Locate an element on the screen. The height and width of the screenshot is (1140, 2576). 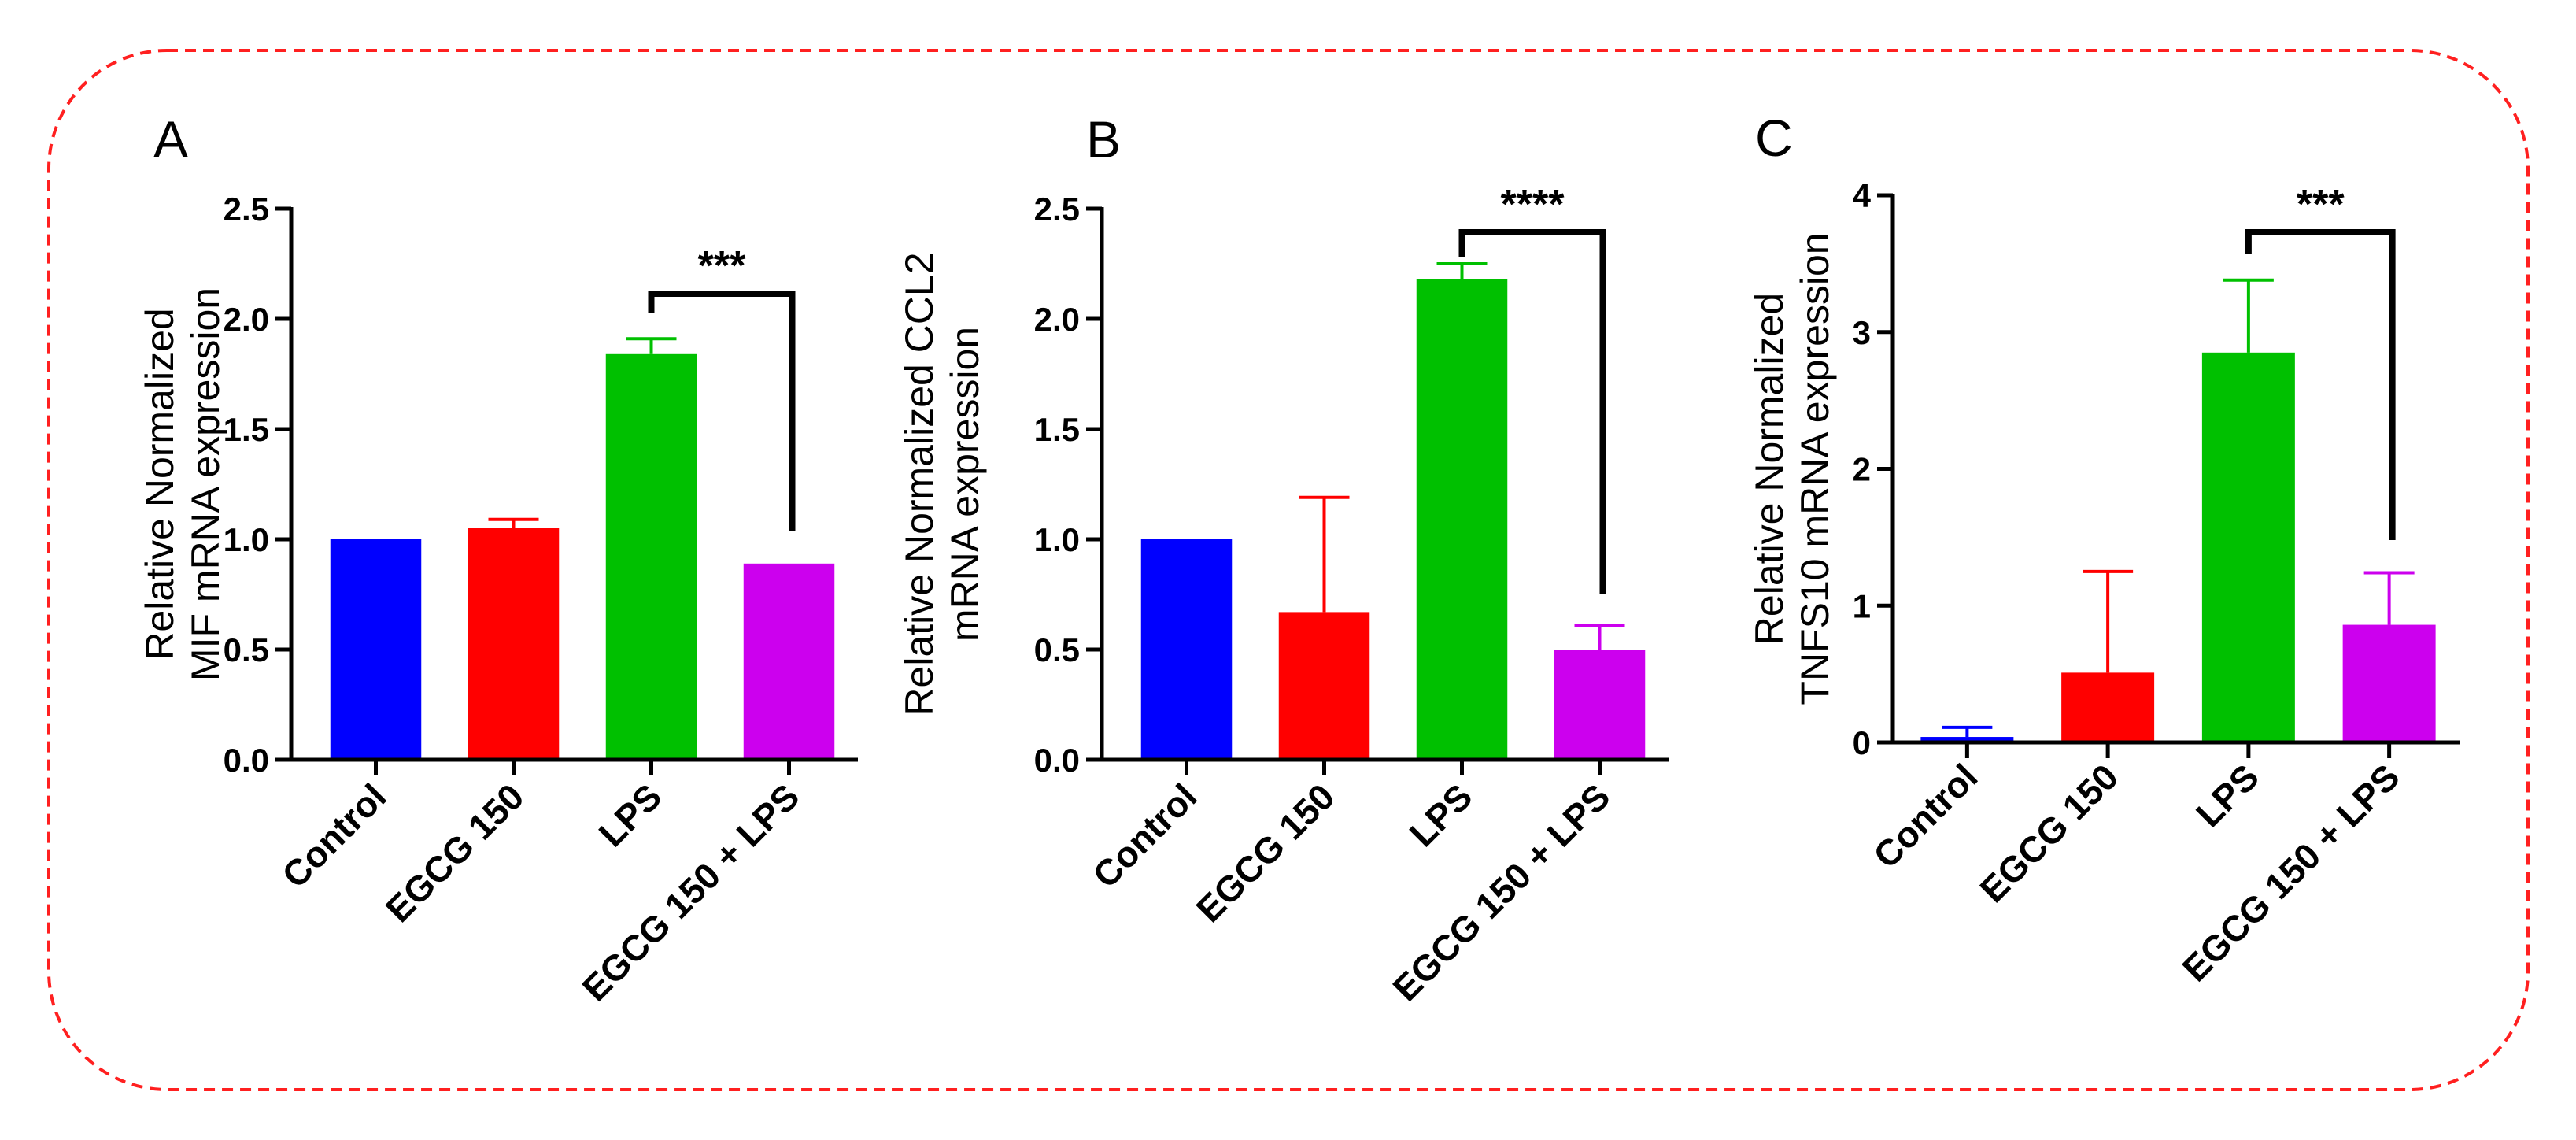
y-tick-label: 3 is located at coordinates (1862, 332).